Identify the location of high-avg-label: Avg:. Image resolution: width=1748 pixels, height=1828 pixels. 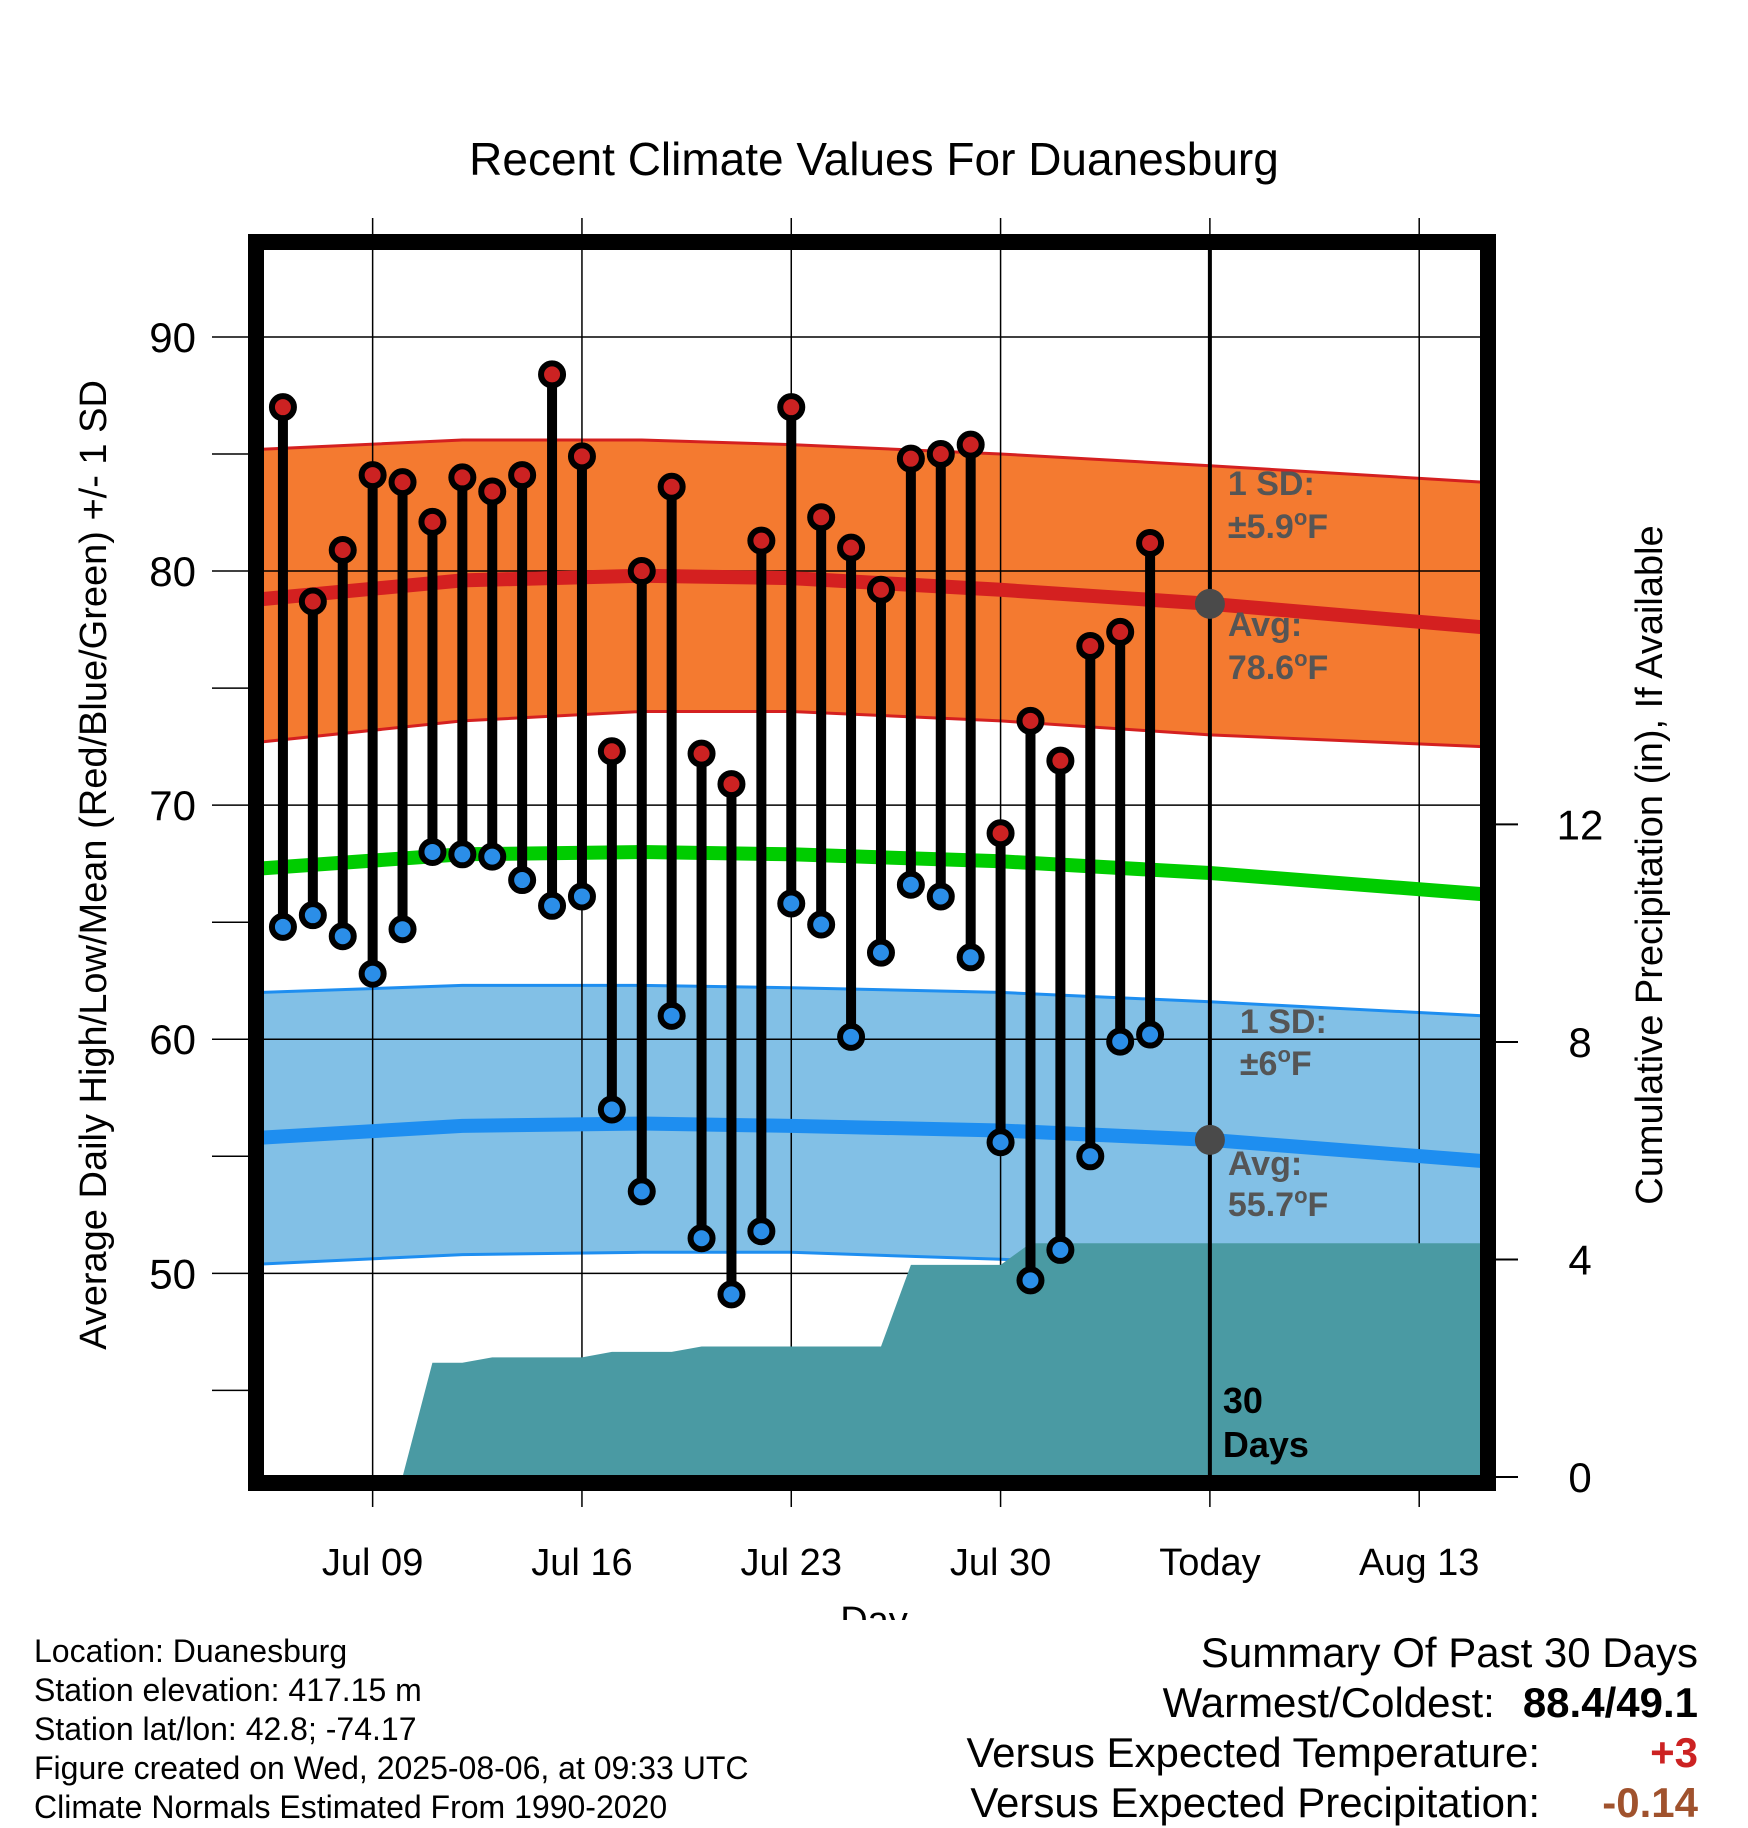
(1265, 625).